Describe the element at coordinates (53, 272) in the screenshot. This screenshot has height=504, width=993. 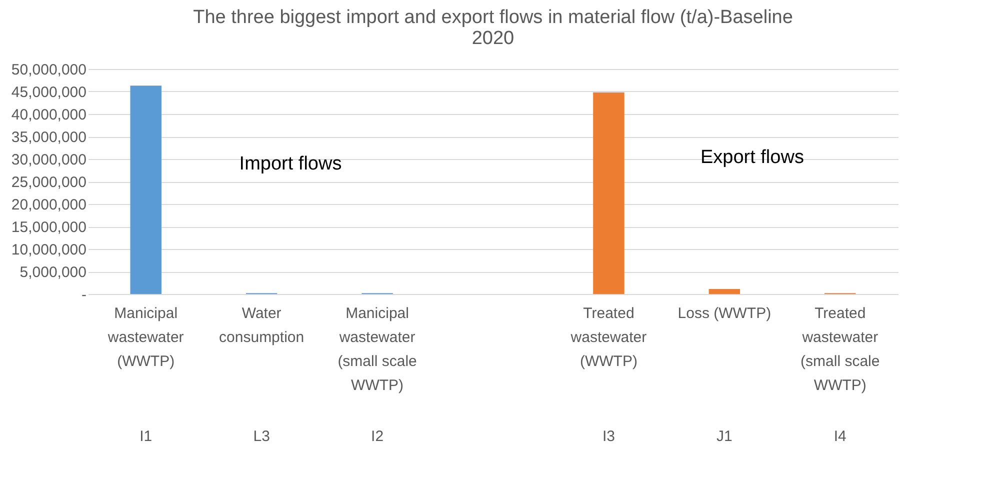
I see `y-tick-label: 5,000,000` at that location.